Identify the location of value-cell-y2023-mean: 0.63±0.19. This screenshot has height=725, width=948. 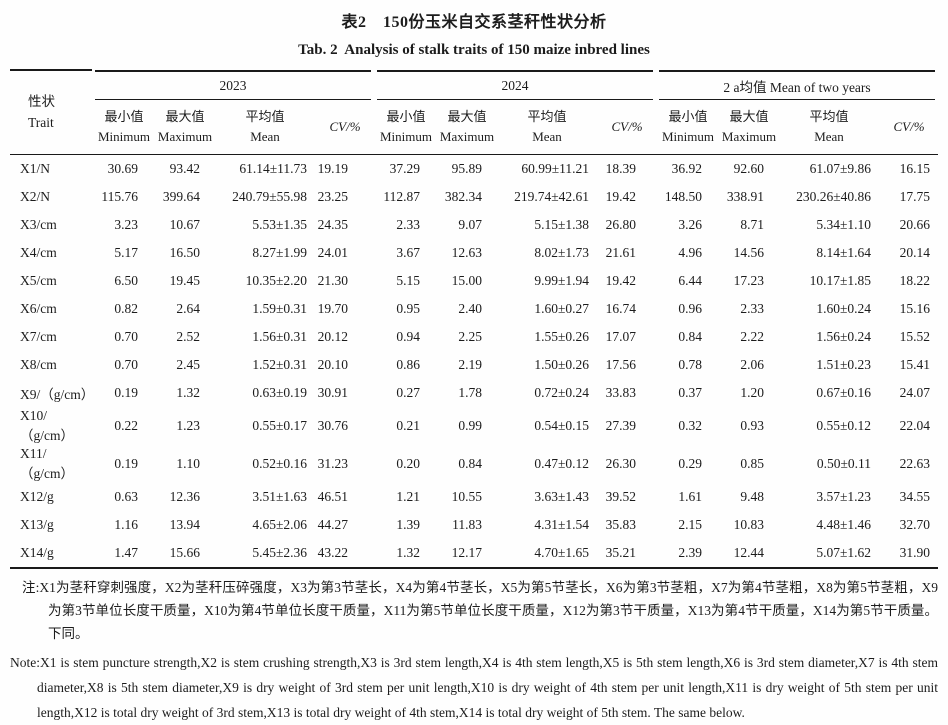
(279, 392).